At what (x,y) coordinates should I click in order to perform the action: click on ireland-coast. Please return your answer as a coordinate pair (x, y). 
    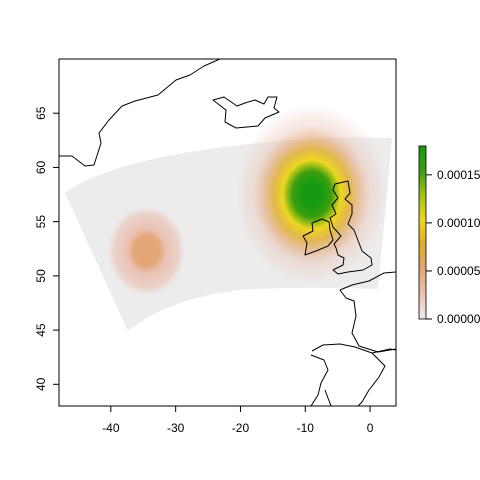
    Looking at the image, I should click on (318, 237).